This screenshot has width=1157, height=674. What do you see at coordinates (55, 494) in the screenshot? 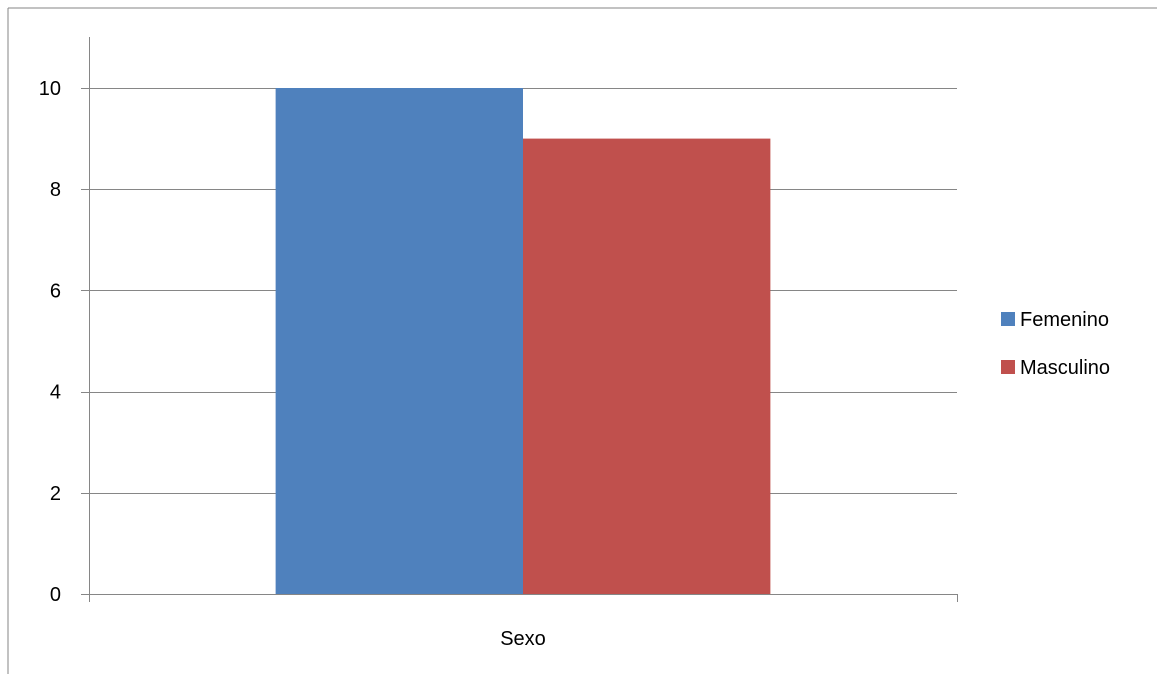
I see `y-tick-label-2: 2` at bounding box center [55, 494].